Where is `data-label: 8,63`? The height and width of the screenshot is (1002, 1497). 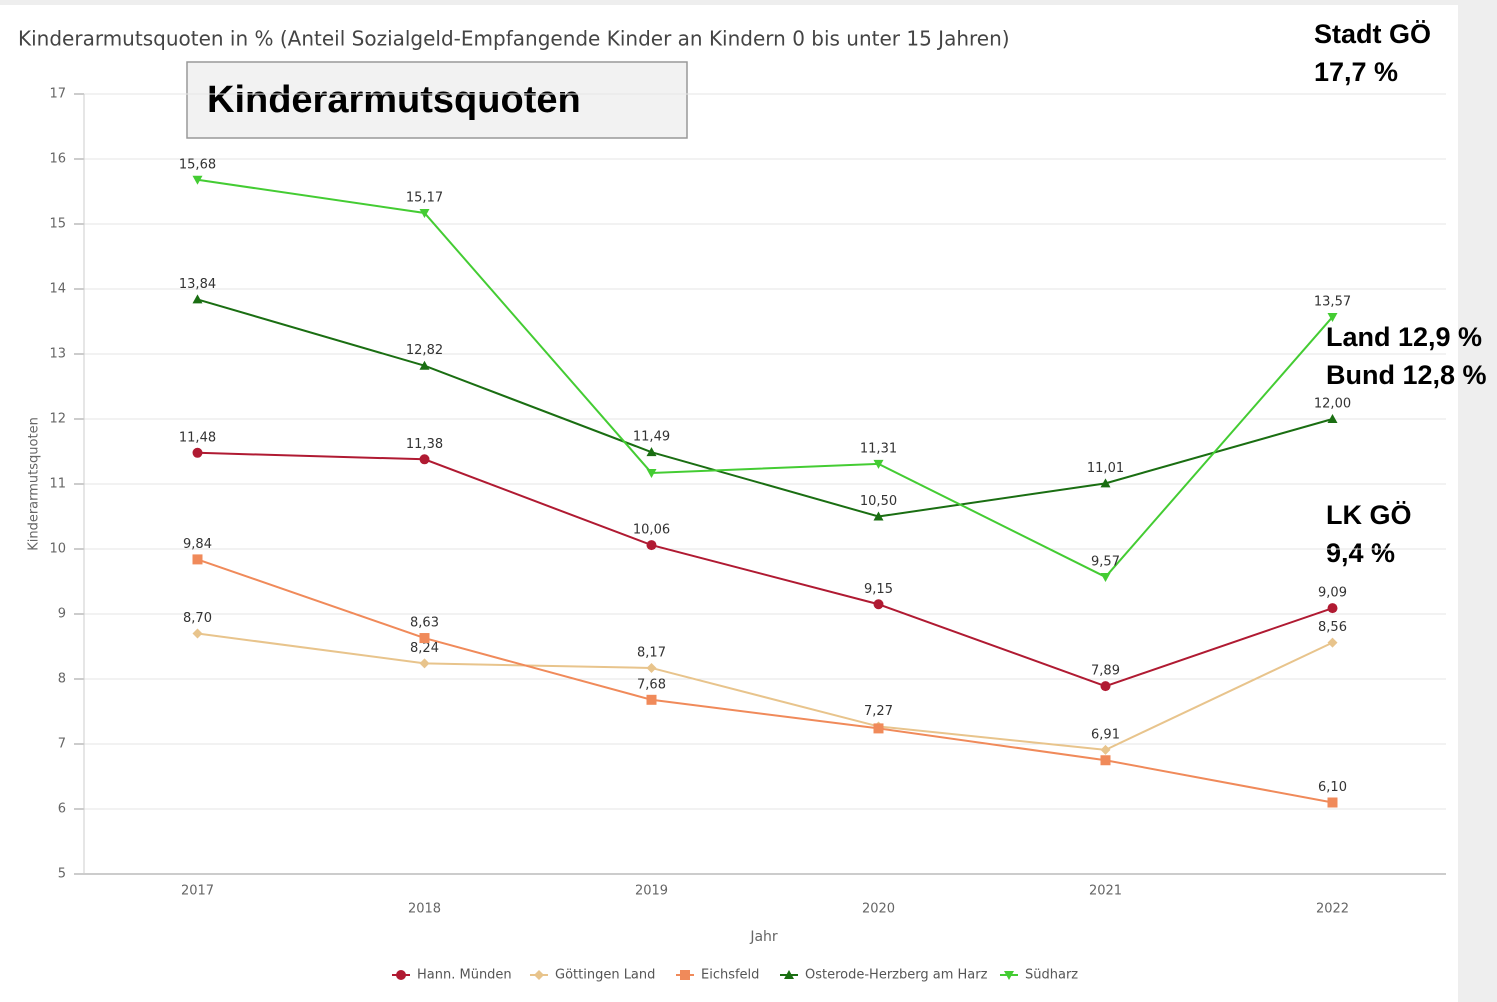
data-label: 8,63 is located at coordinates (424, 623).